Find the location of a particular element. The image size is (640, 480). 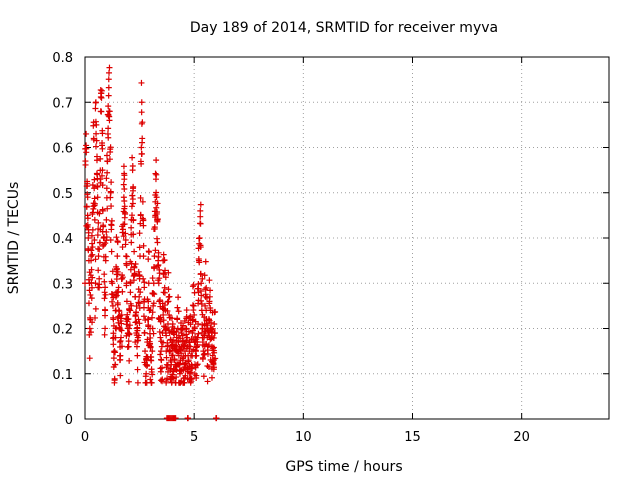

x-axis-label: GPS time / hours is located at coordinates (343, 467).